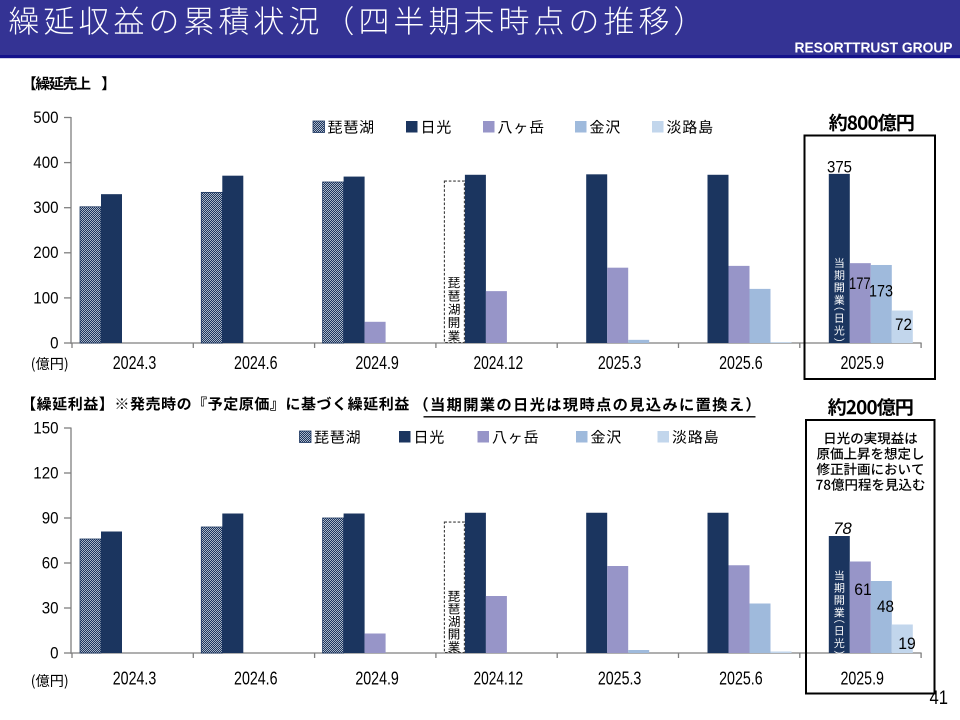  I want to click on svg-text: 120, so click(45, 473).